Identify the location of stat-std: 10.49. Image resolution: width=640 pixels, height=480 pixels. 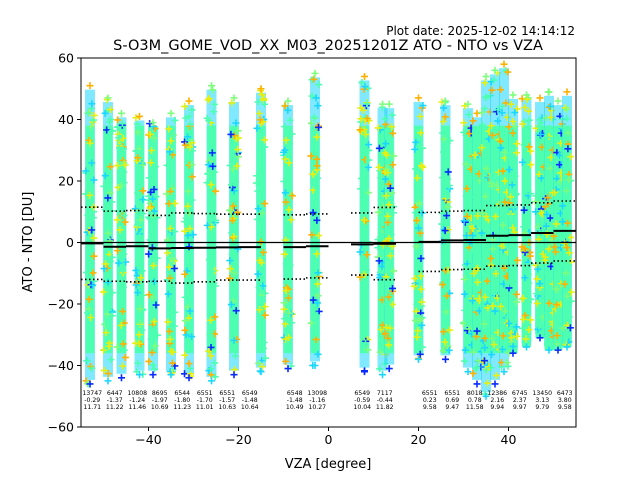
(295, 407).